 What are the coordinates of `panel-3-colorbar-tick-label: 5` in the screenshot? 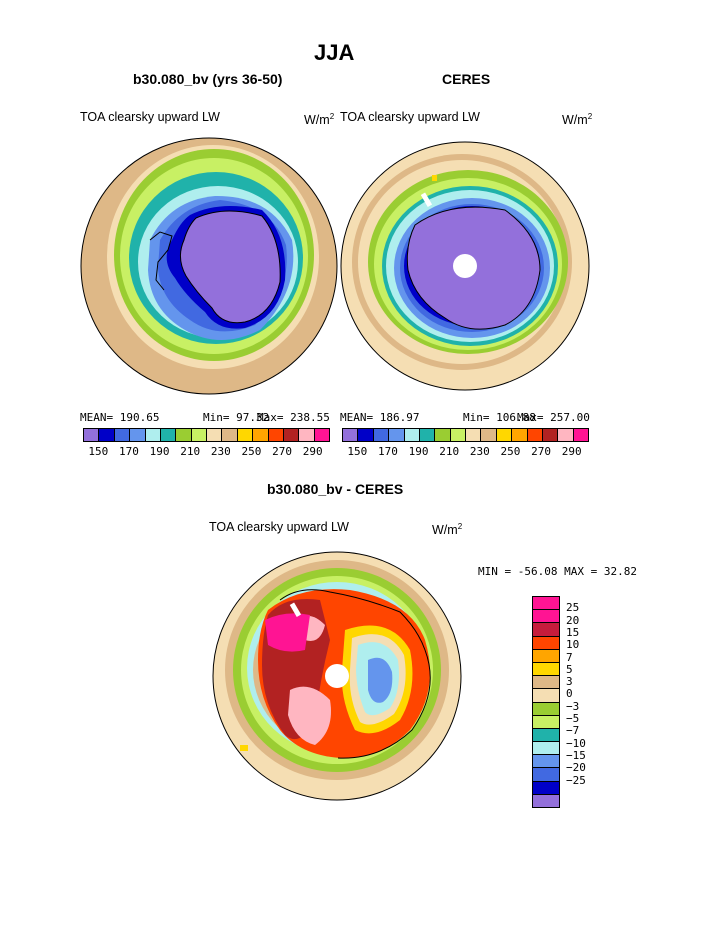 It's located at (569, 669).